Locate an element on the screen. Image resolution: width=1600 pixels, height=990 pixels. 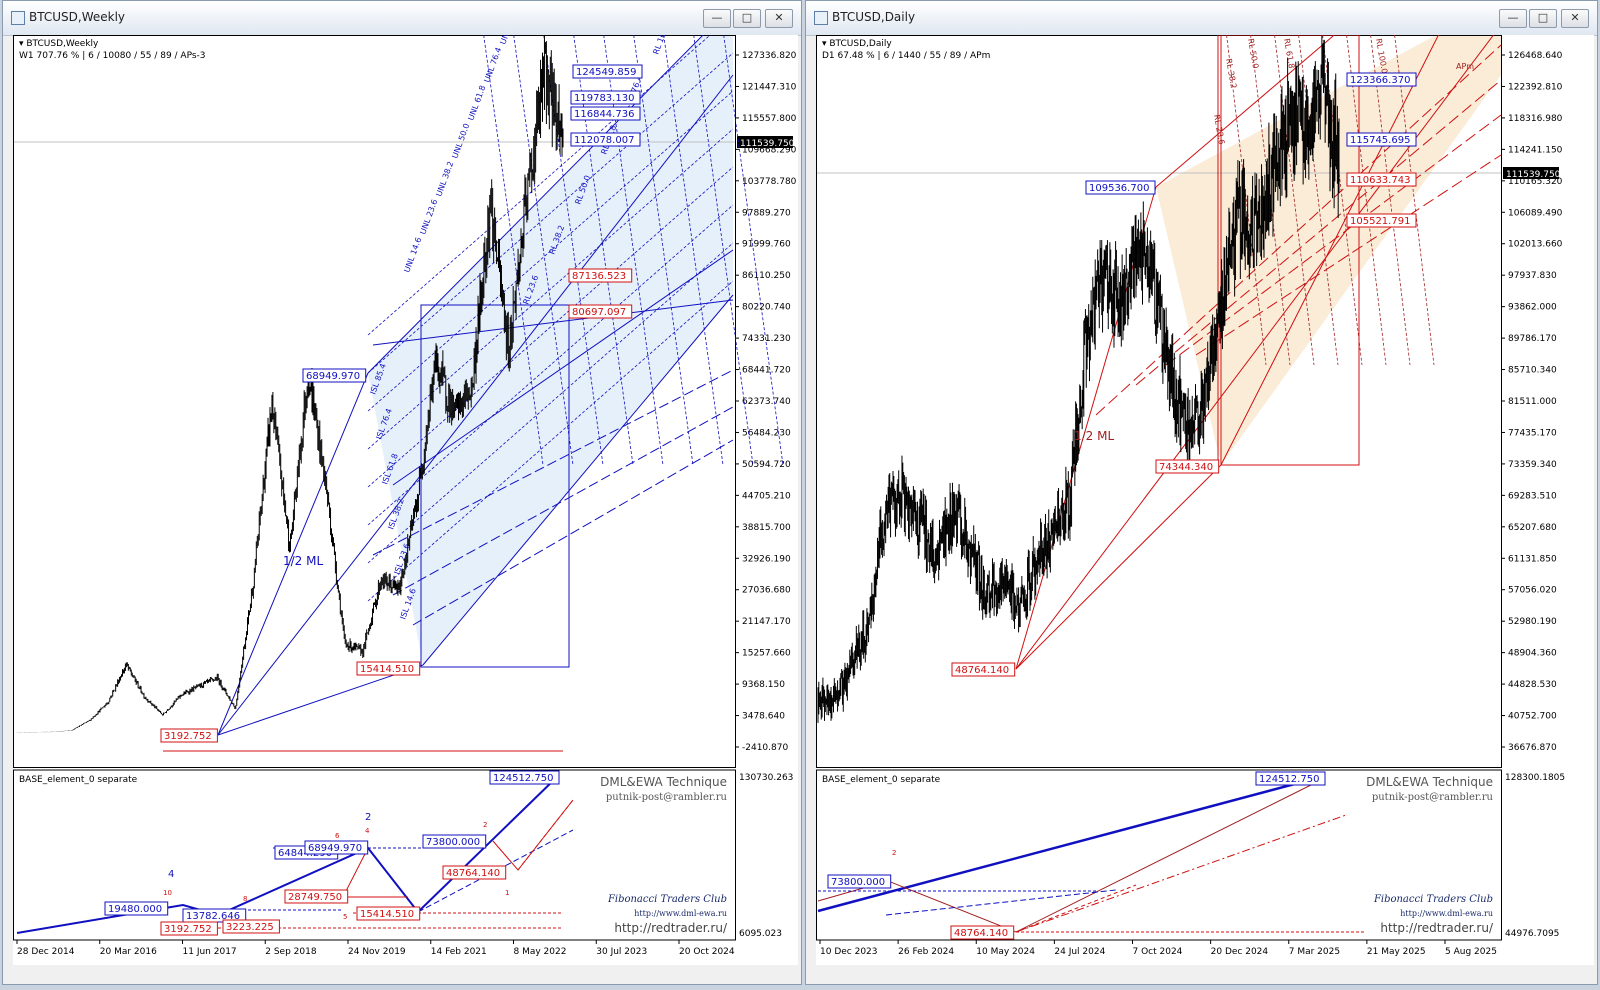
fork-lower is located at coordinates (1330, 250).